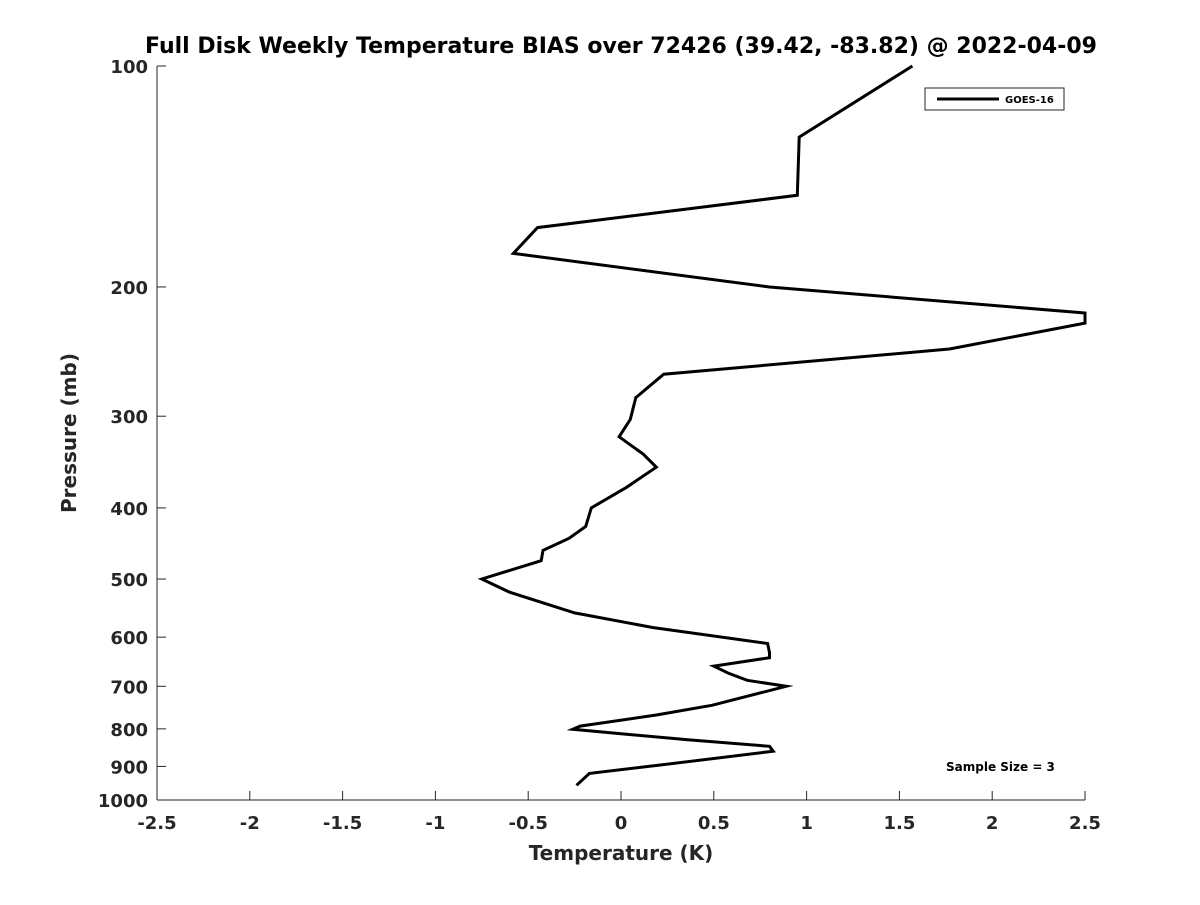 This screenshot has height=905, width=1200. What do you see at coordinates (1029, 100) in the screenshot?
I see `legend-label-goes-16: GOES-16` at bounding box center [1029, 100].